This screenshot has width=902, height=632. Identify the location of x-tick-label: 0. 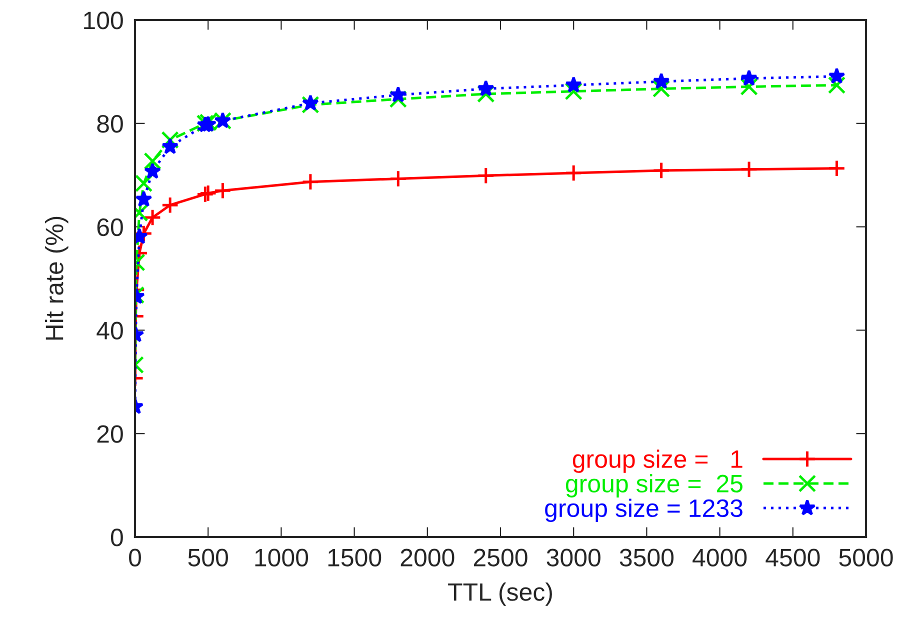
(135, 557).